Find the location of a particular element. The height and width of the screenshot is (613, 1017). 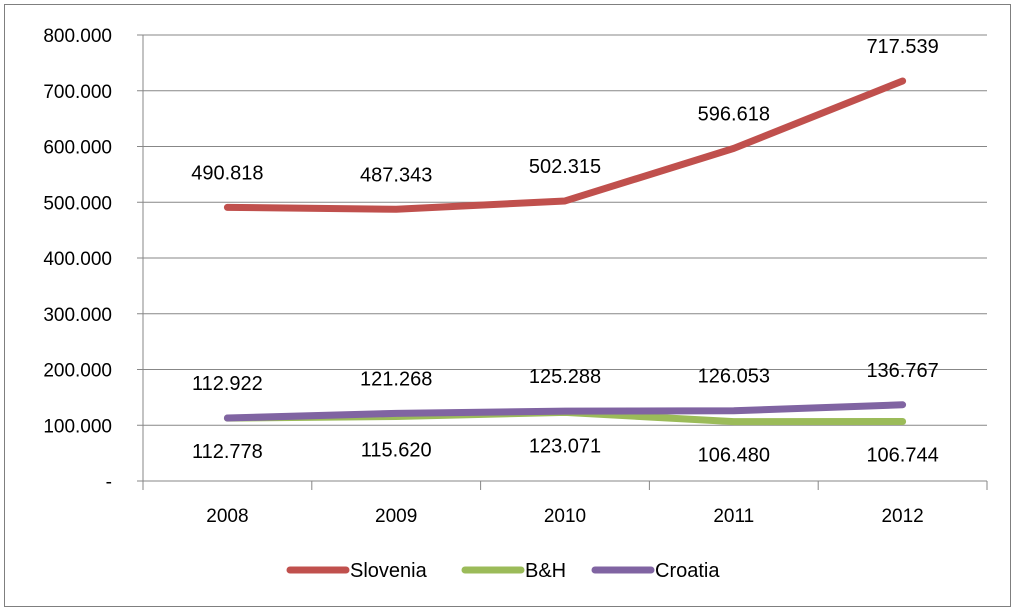

y-tick-label: 700.000 is located at coordinates (77, 92).